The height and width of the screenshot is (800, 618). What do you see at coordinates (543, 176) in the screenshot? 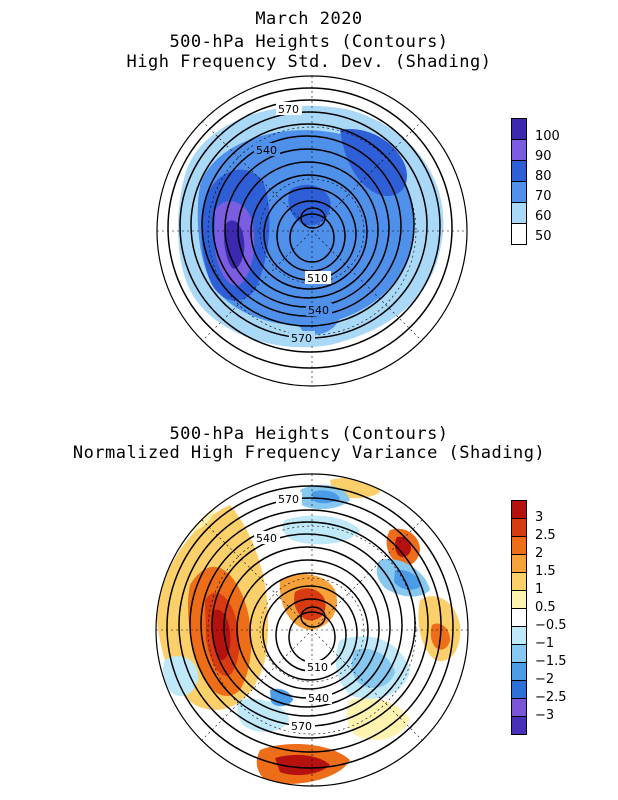
I see `legend-label: 80` at bounding box center [543, 176].